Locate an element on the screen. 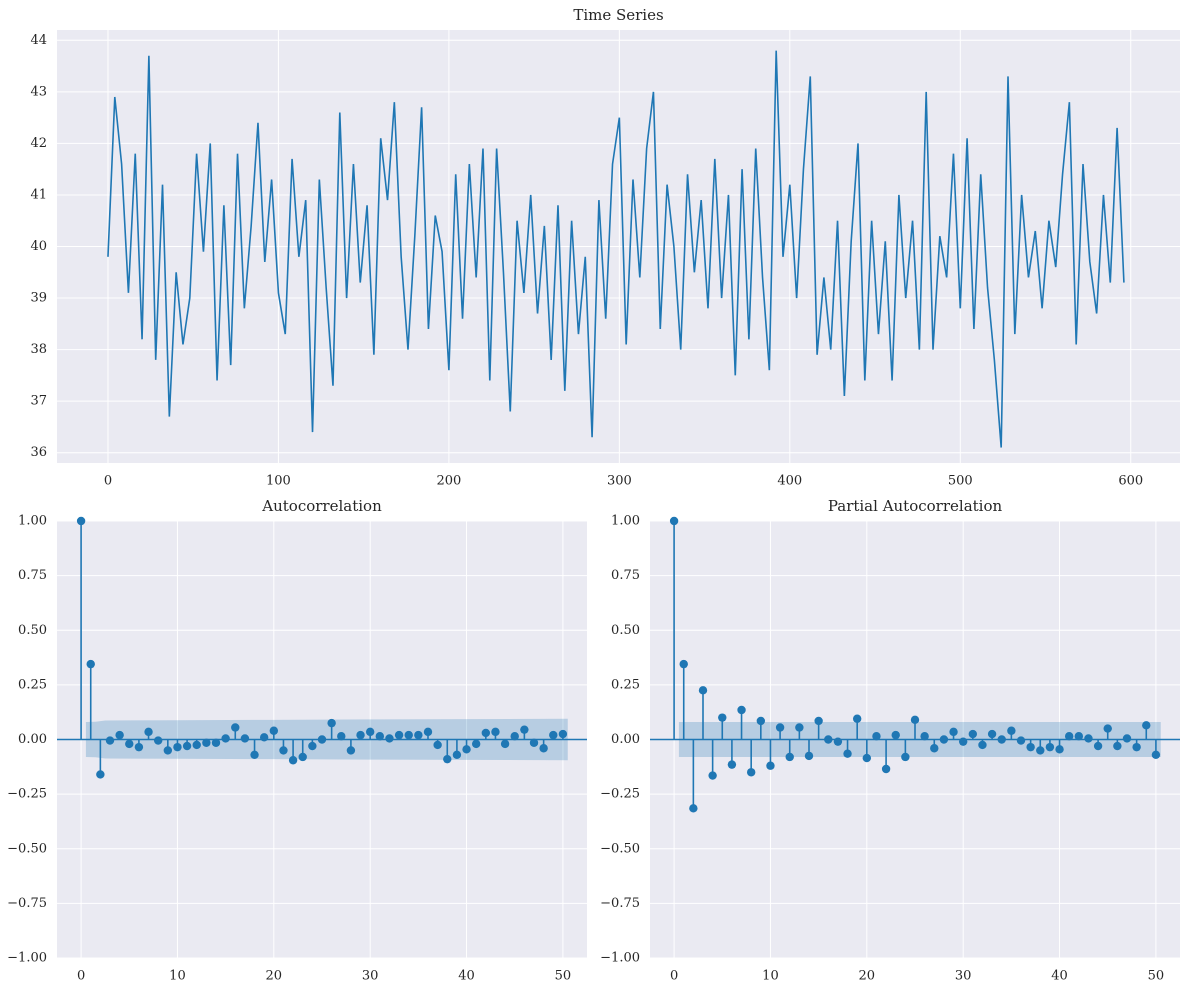  chart-title: Partial Autocorrelation is located at coordinates (915, 506).